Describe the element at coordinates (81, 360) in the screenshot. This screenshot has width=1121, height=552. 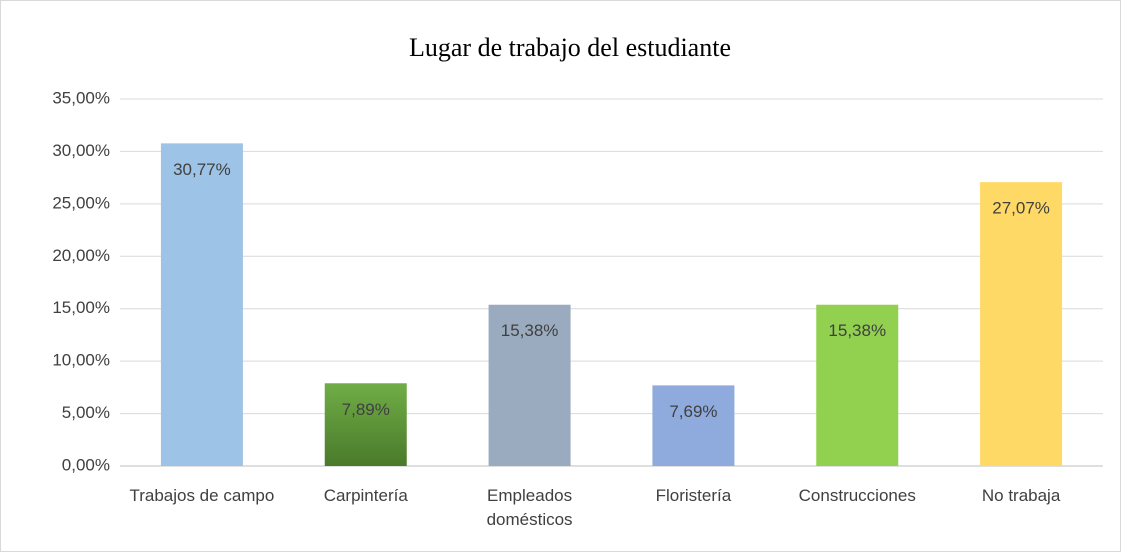
I see `y-tick-label: 10,00%` at that location.